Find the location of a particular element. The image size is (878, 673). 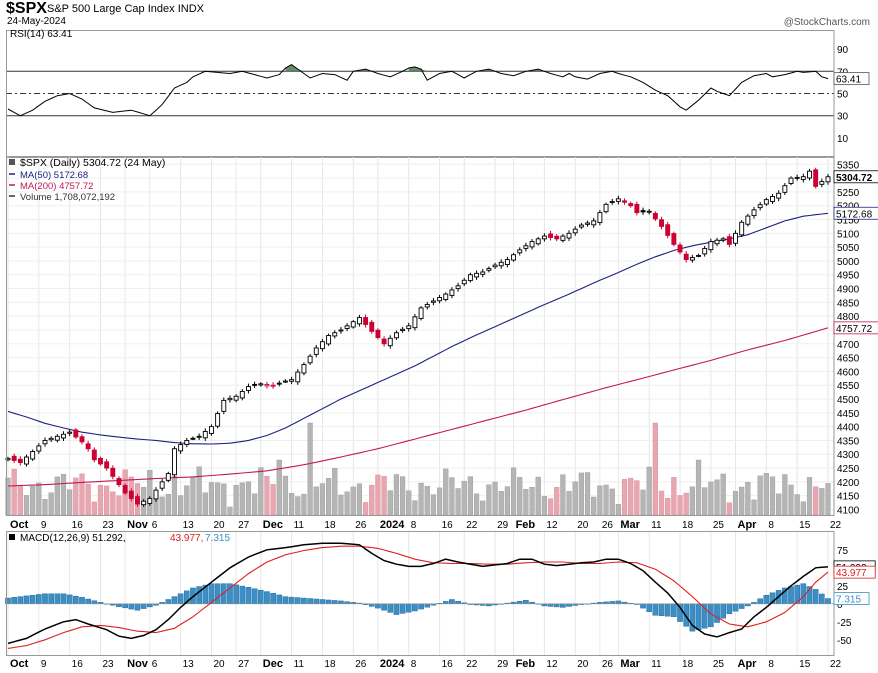

macd-line is located at coordinates (418, 593).